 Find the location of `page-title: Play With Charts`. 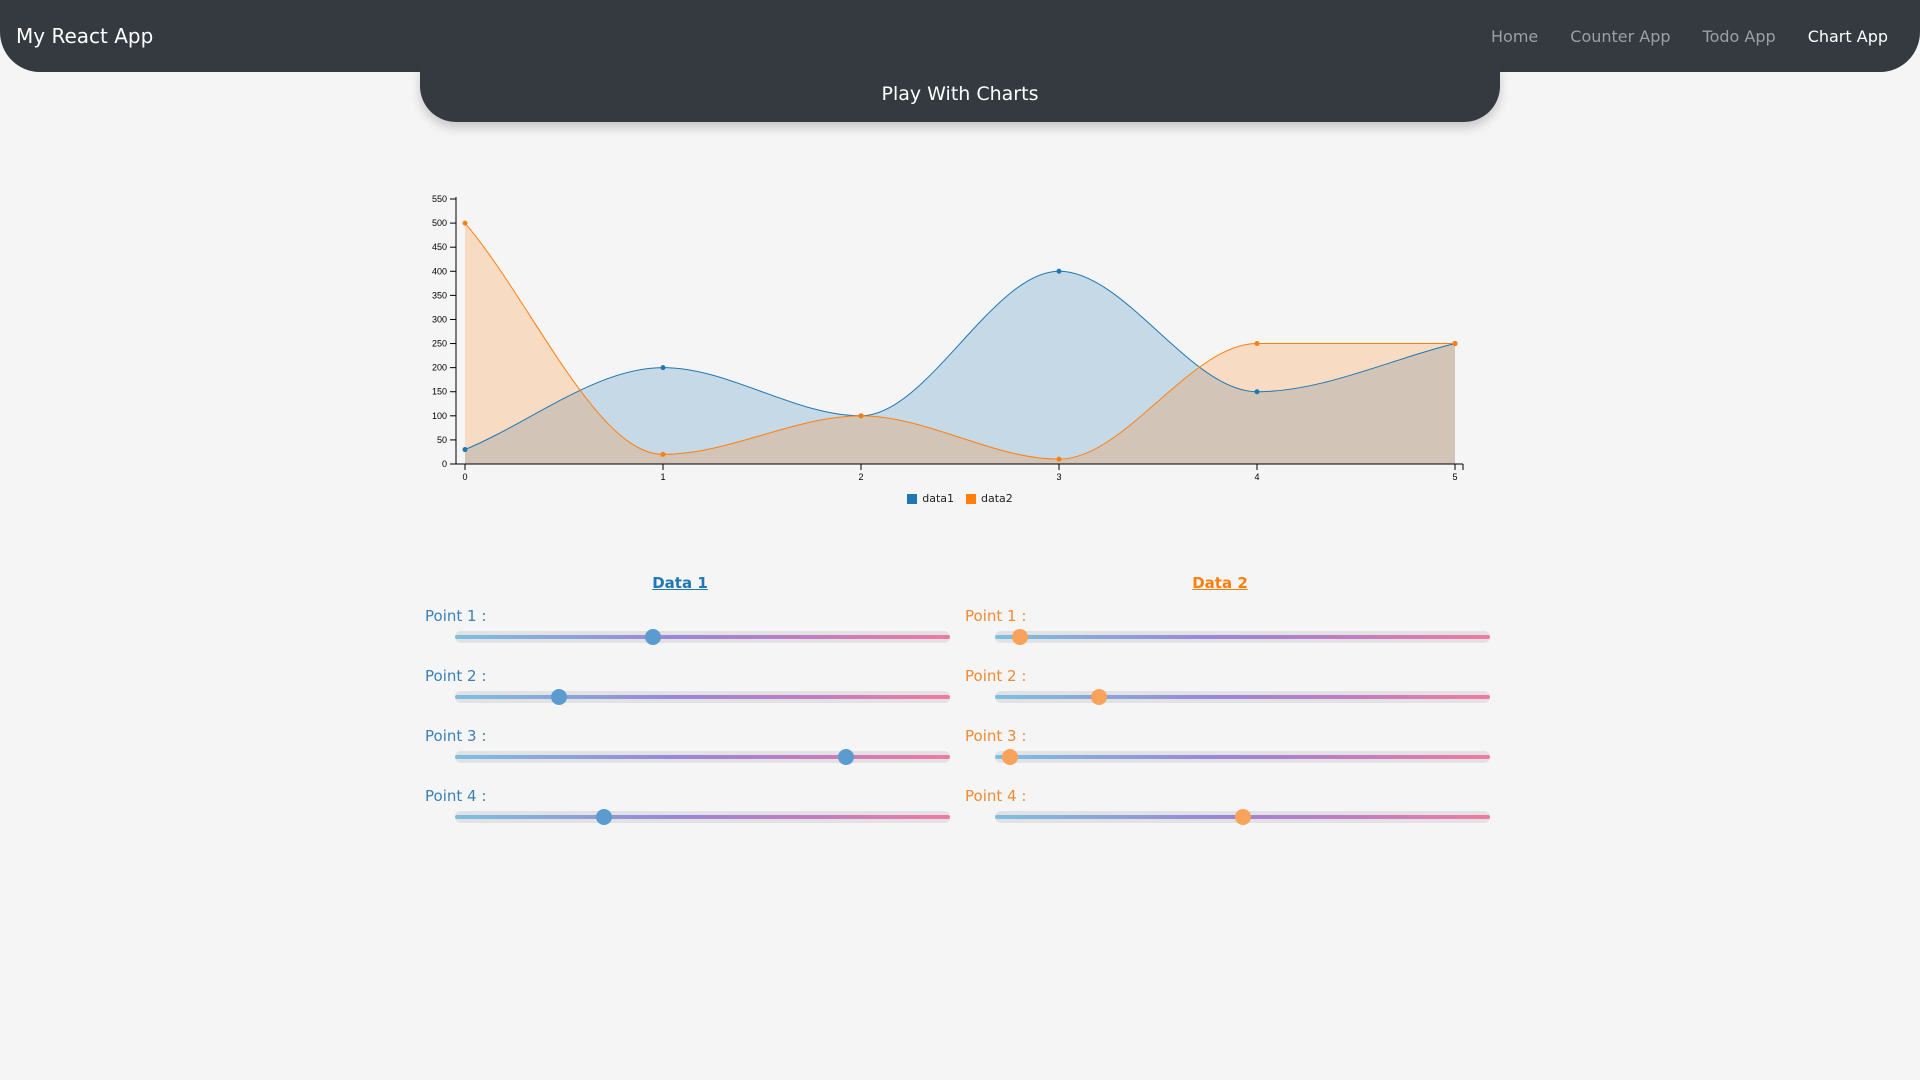

page-title: Play With Charts is located at coordinates (960, 94).